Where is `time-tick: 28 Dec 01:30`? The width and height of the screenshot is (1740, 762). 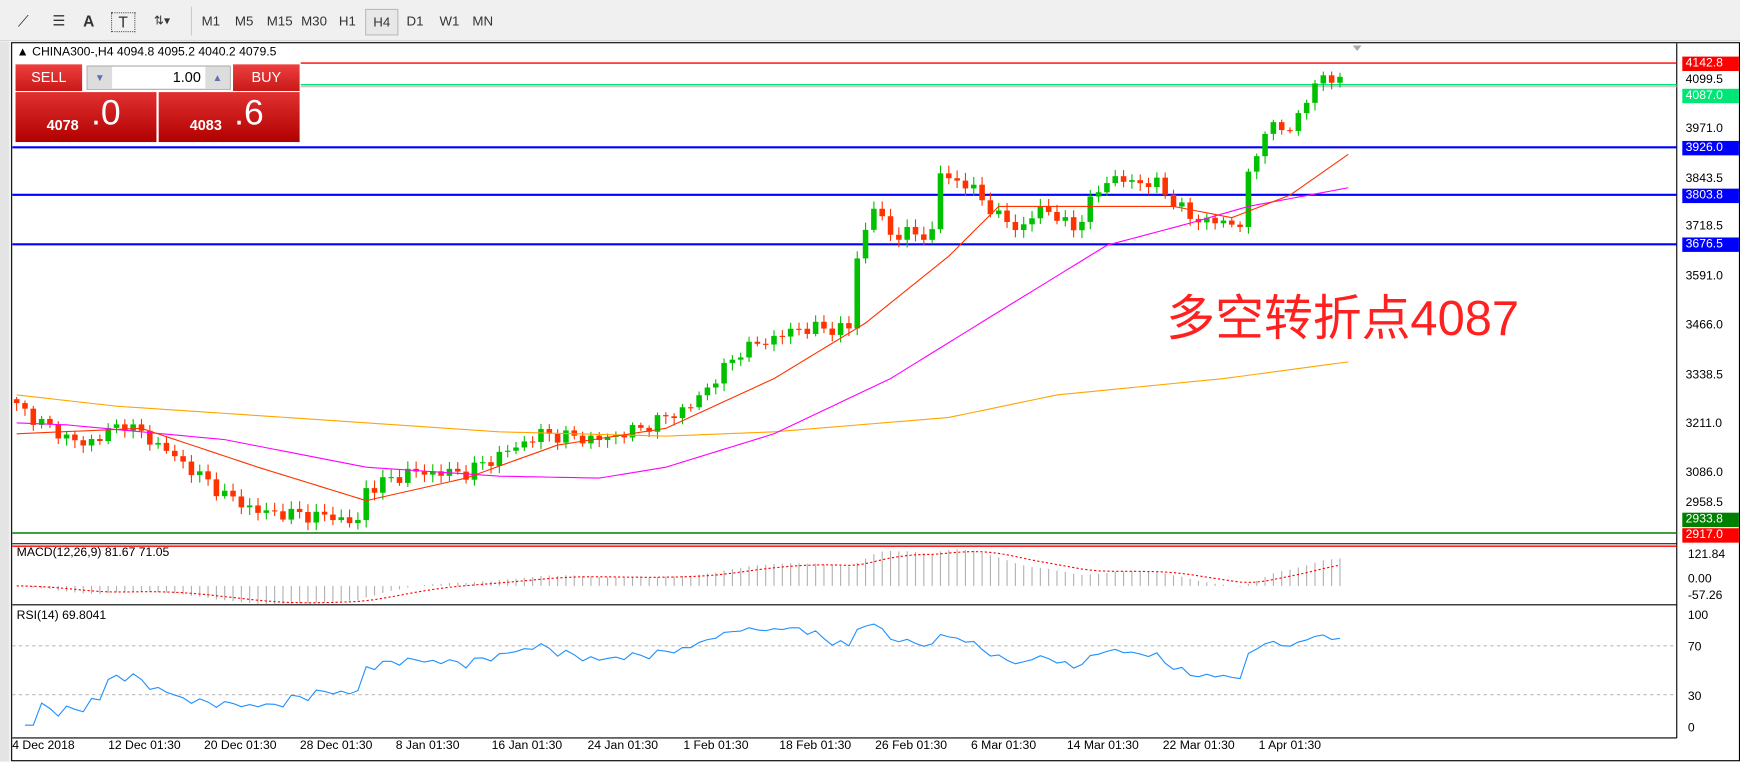 time-tick: 28 Dec 01:30 is located at coordinates (336, 746).